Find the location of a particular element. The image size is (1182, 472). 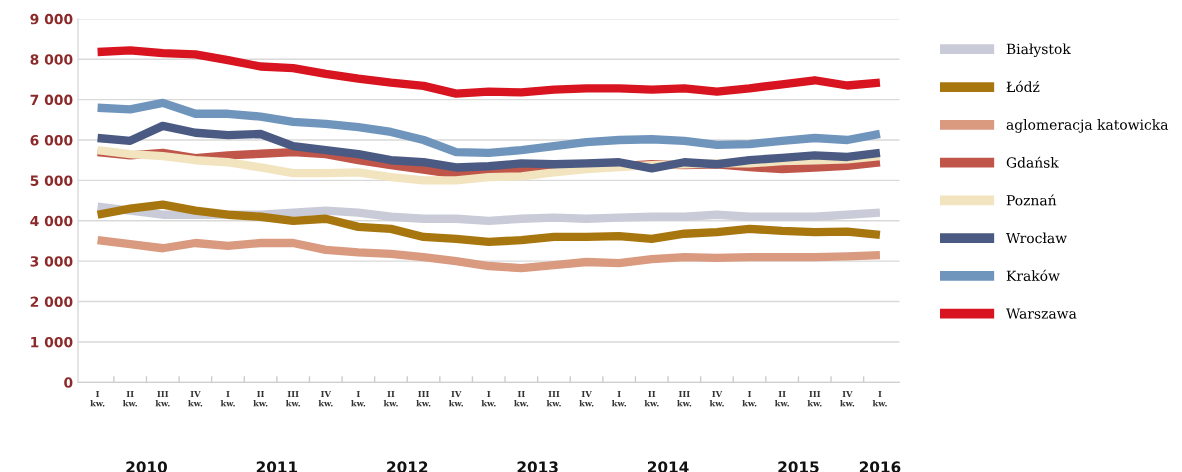

y-tick-label: 6 000 is located at coordinates (51, 140).